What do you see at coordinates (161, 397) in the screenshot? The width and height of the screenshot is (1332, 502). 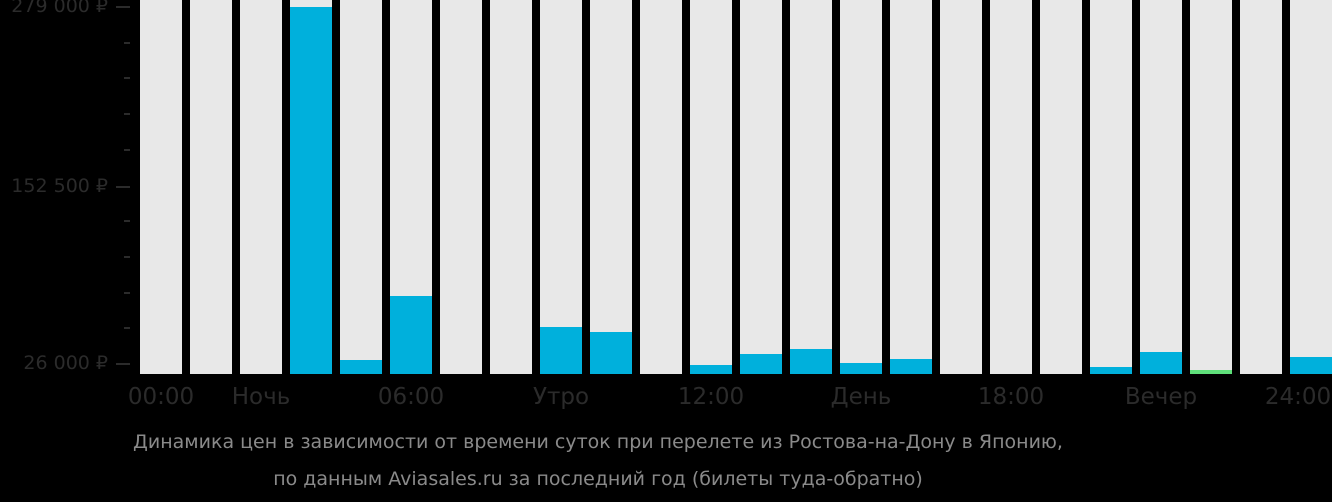 I see `x-axis-label: 00:00` at bounding box center [161, 397].